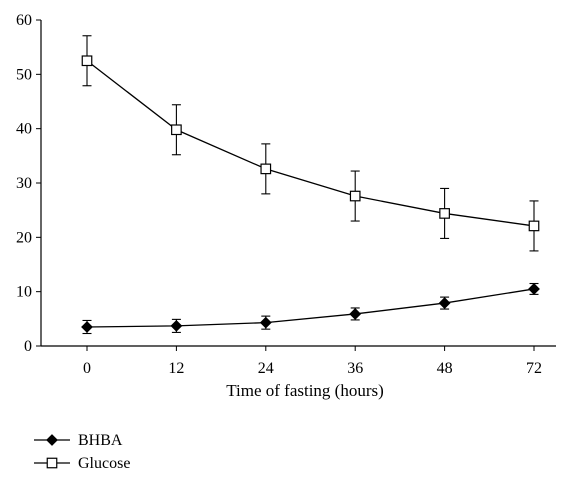  Describe the element at coordinates (355, 368) in the screenshot. I see `x-tick-label: 36` at that location.